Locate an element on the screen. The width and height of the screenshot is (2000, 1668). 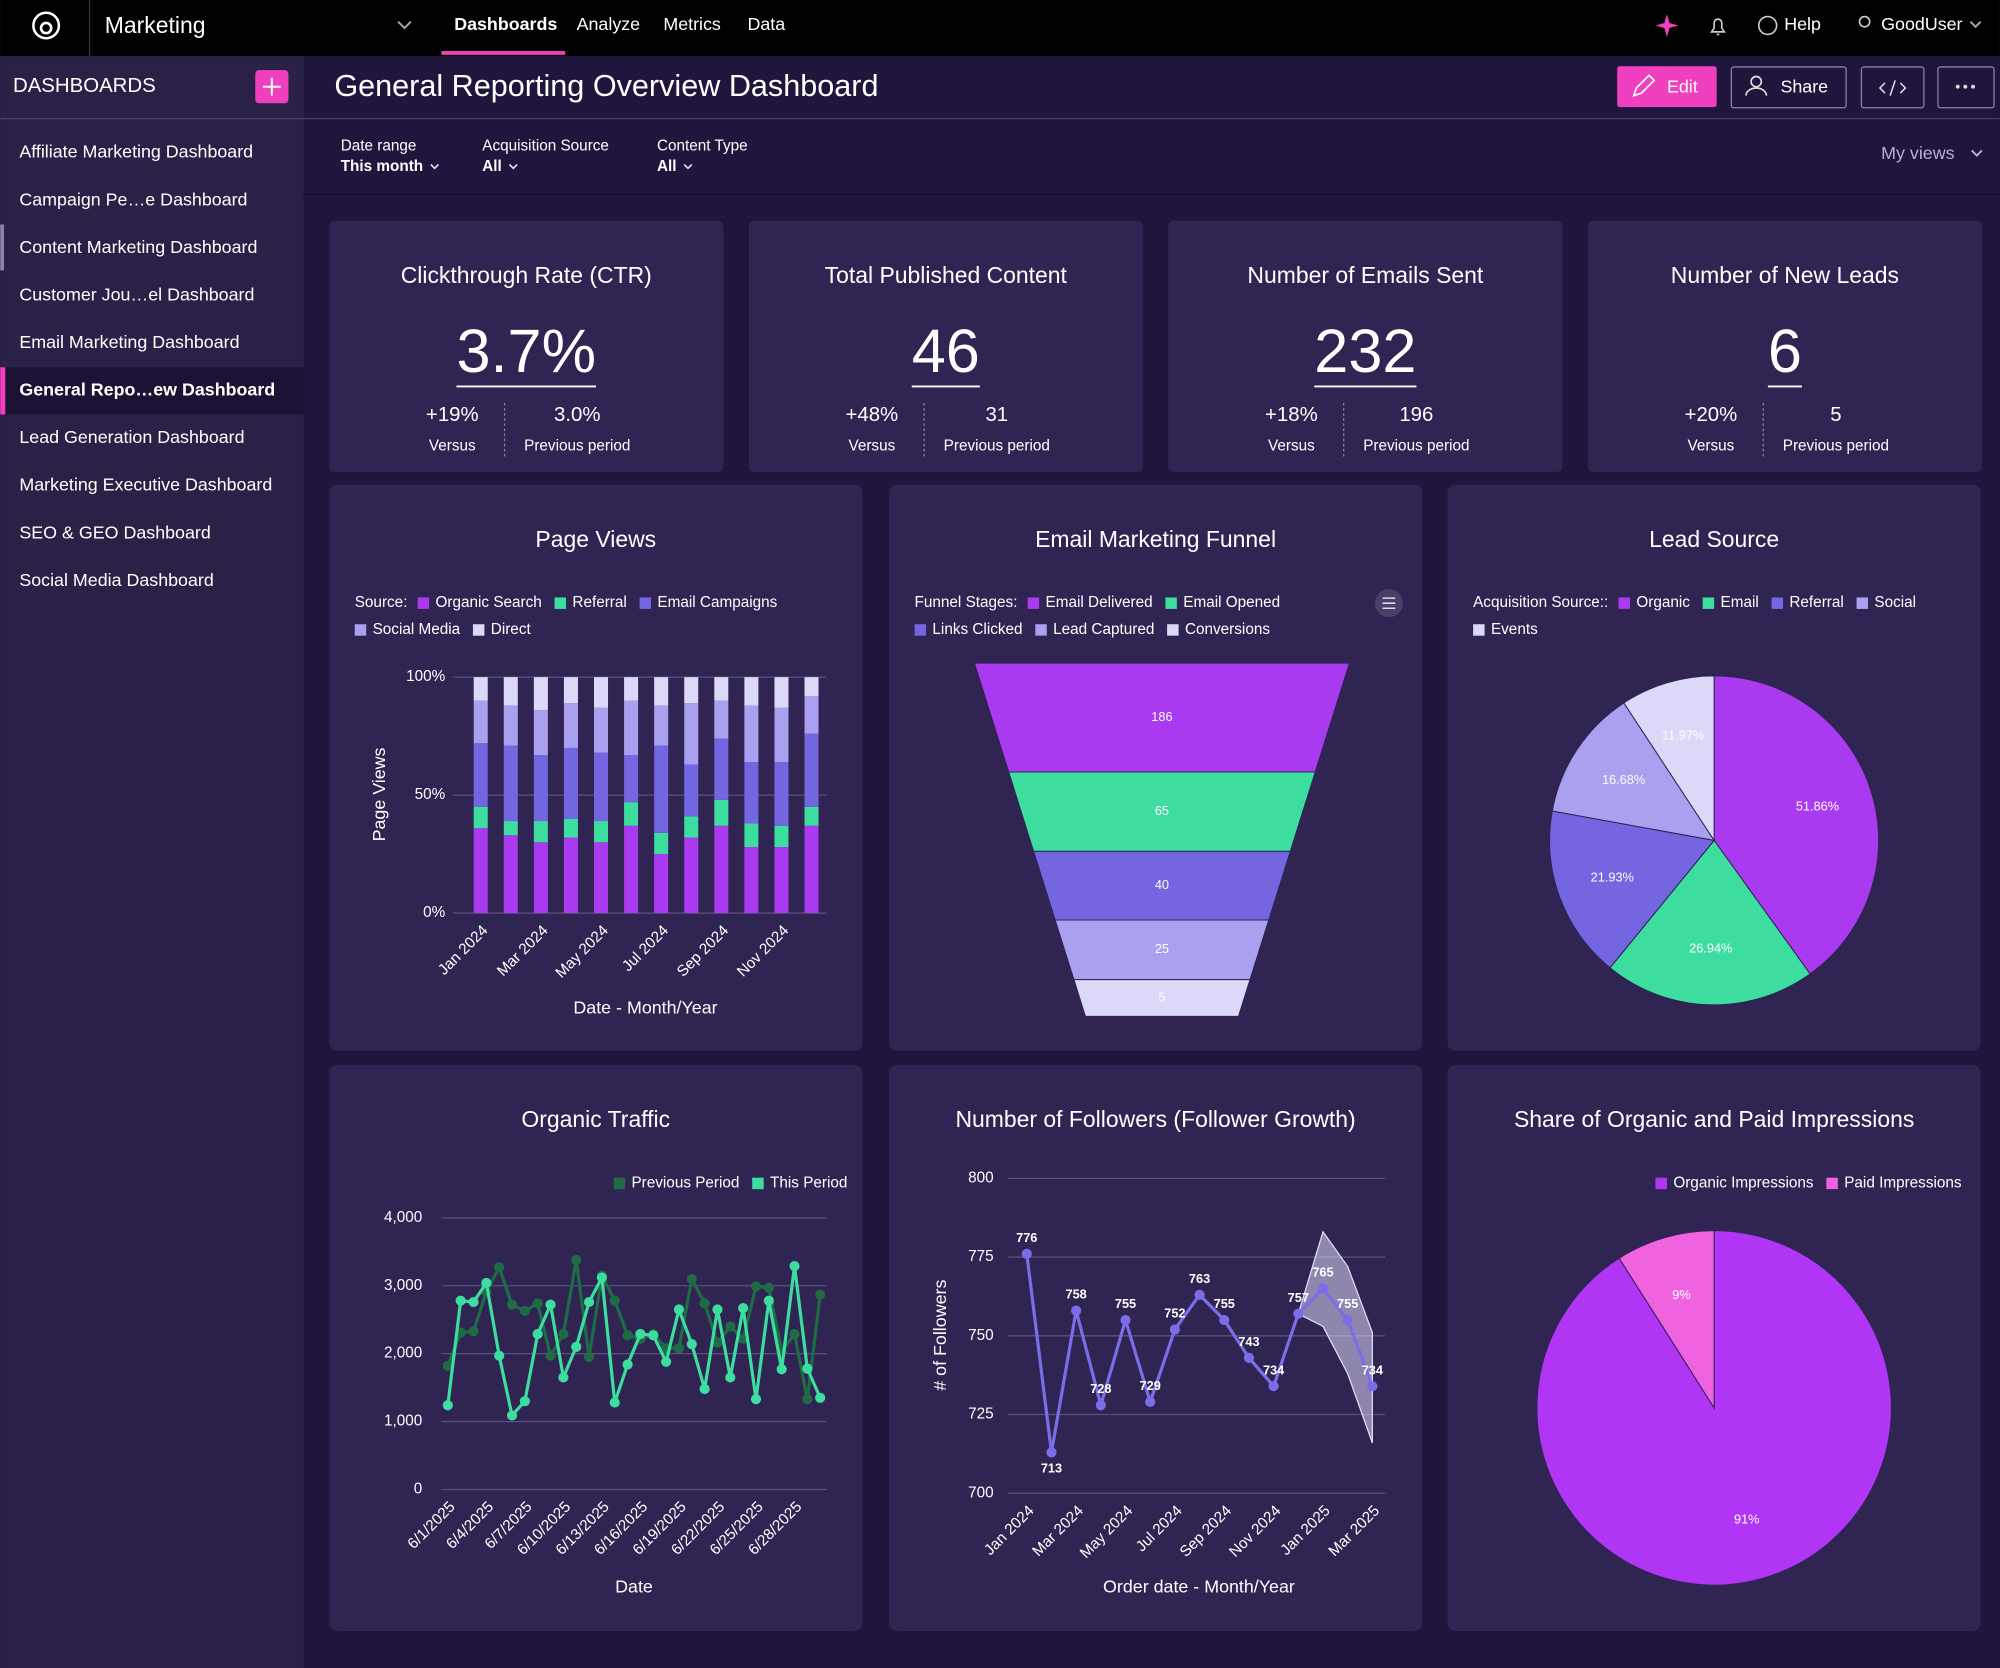
user-icon is located at coordinates (1864, 21).